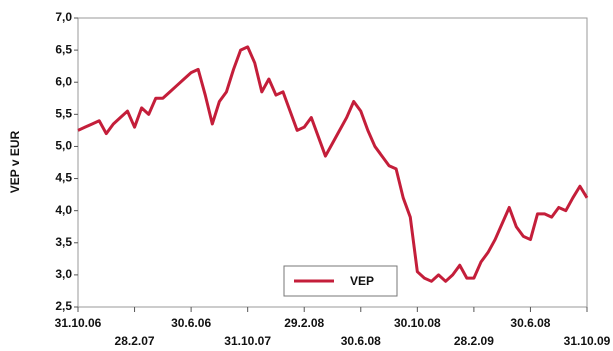  What do you see at coordinates (63, 274) in the screenshot?
I see `y-tick-label: 3,0` at bounding box center [63, 274].